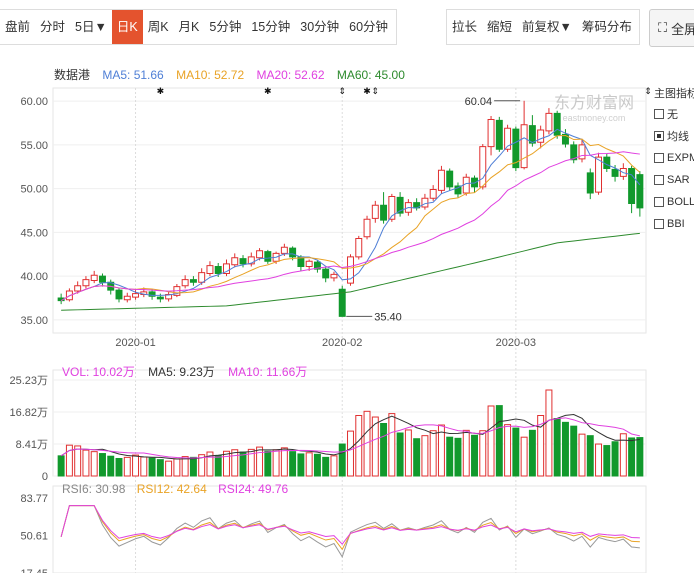 The height and width of the screenshot is (573, 694). I want to click on tool-tab-2: 前复权▼, so click(547, 27).